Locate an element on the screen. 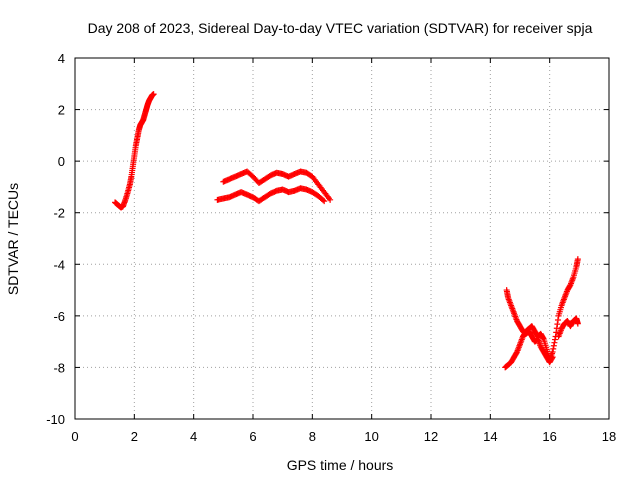  y-tick-label: -4 is located at coordinates (59, 264).